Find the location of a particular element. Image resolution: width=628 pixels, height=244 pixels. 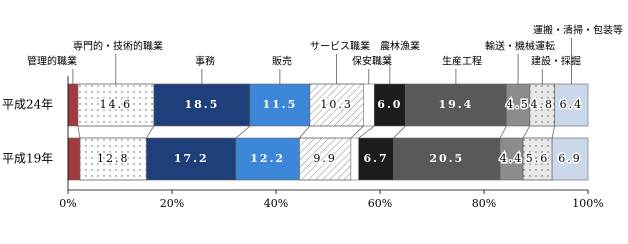

category-label: サービス職業 is located at coordinates (340, 46).